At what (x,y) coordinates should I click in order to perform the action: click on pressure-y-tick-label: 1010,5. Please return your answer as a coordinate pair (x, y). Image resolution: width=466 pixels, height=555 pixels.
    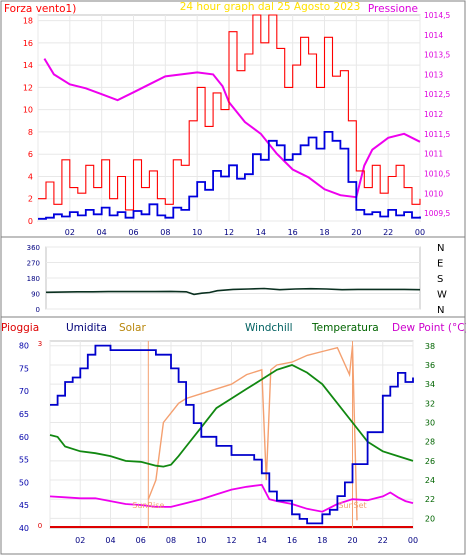
    Looking at the image, I should click on (437, 173).